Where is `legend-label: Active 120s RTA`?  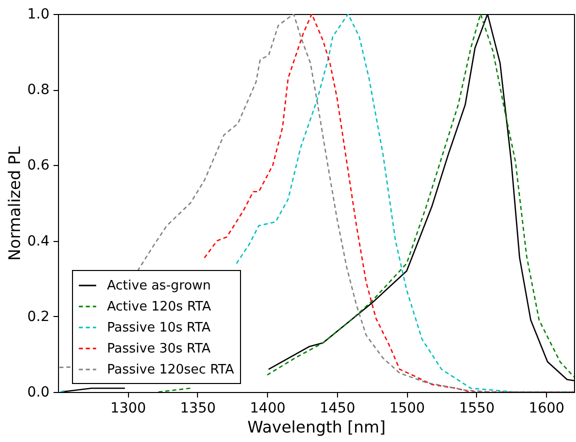
legend-label: Active 120s RTA is located at coordinates (159, 307).